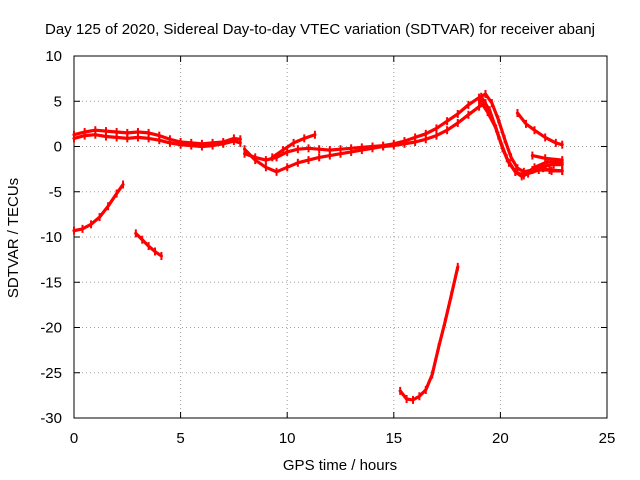  I want to click on y-tick-label: -25, so click(51, 373).